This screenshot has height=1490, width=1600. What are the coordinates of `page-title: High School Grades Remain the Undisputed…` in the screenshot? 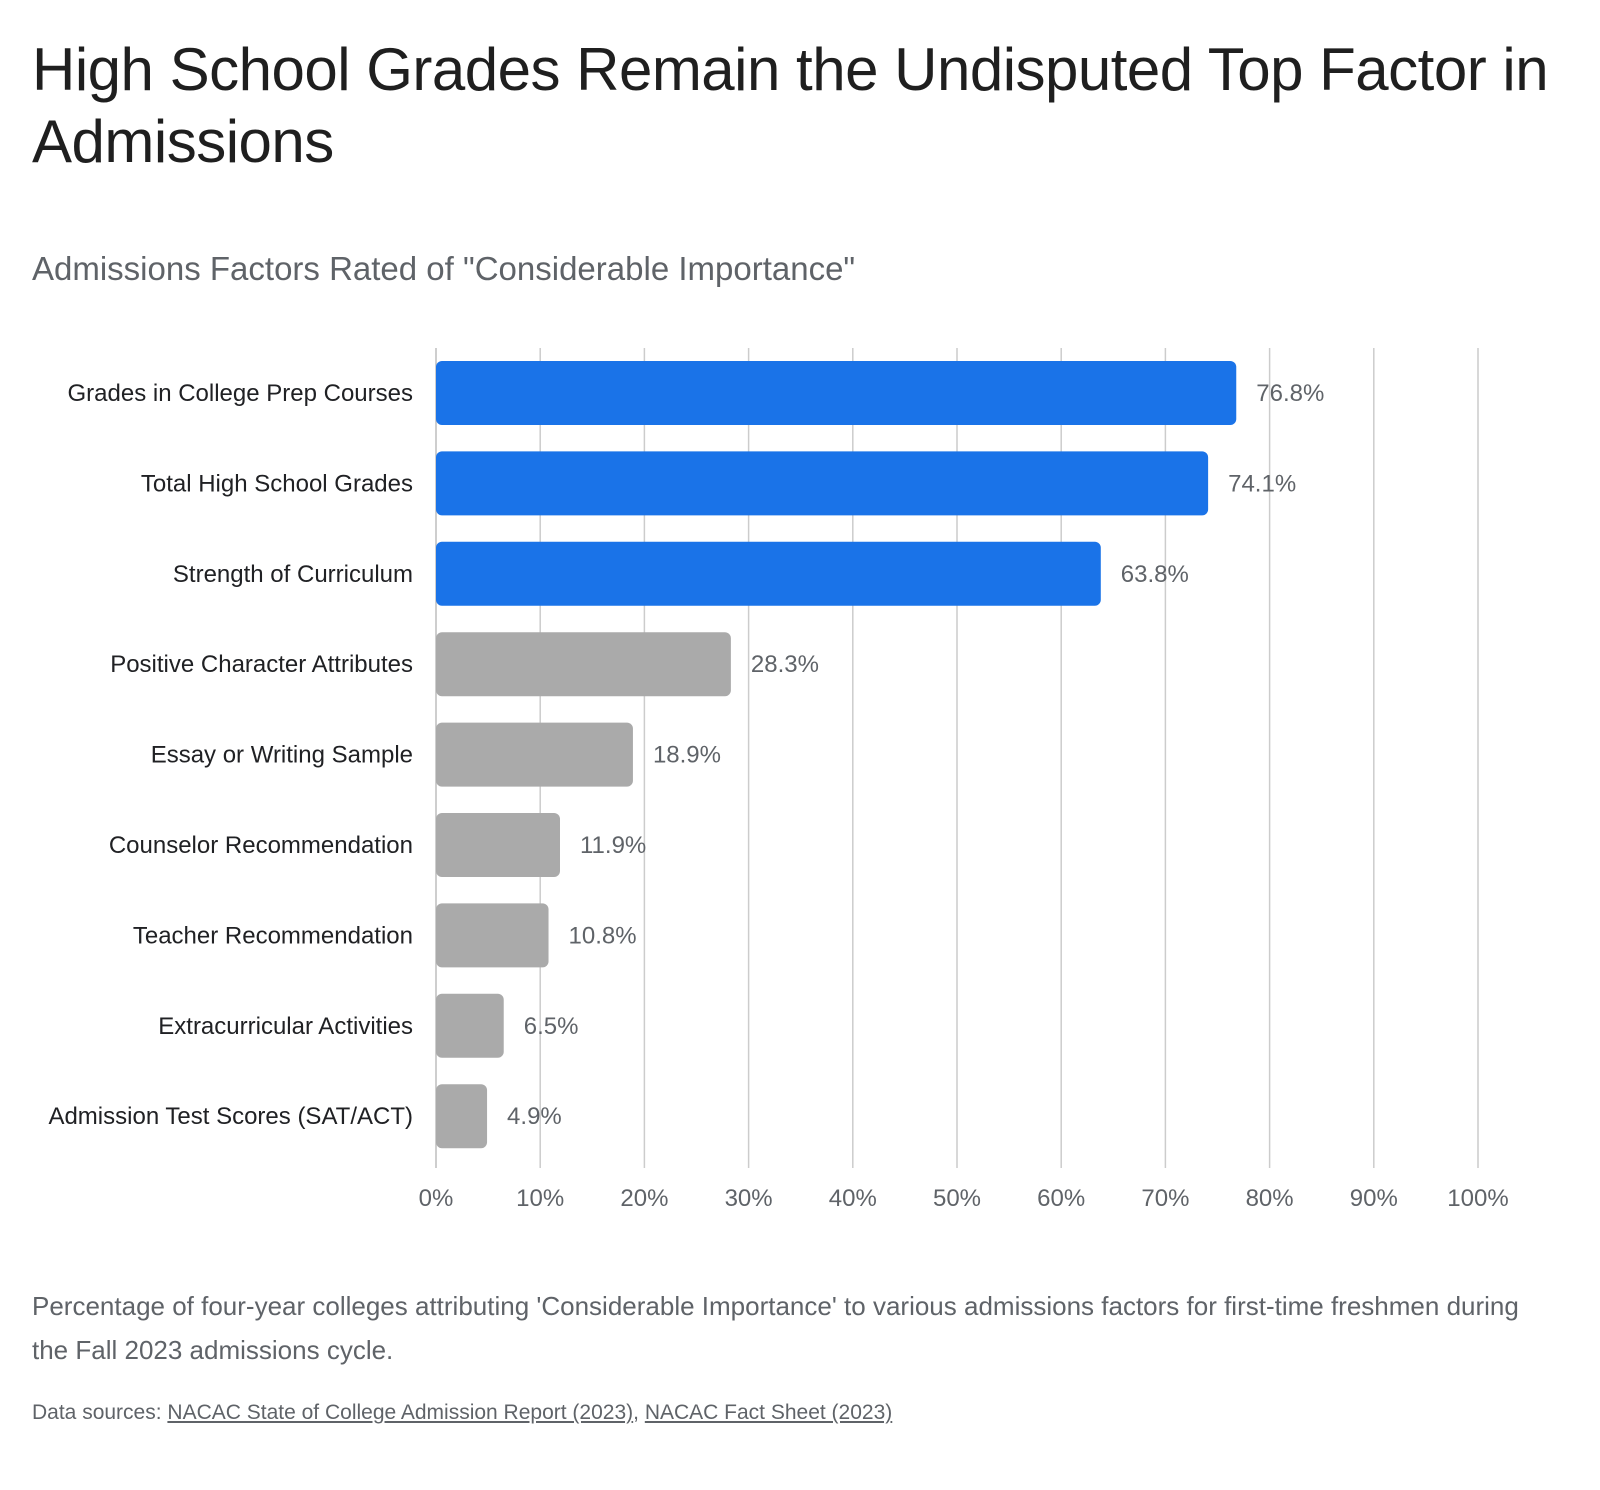 It's located at (790, 105).